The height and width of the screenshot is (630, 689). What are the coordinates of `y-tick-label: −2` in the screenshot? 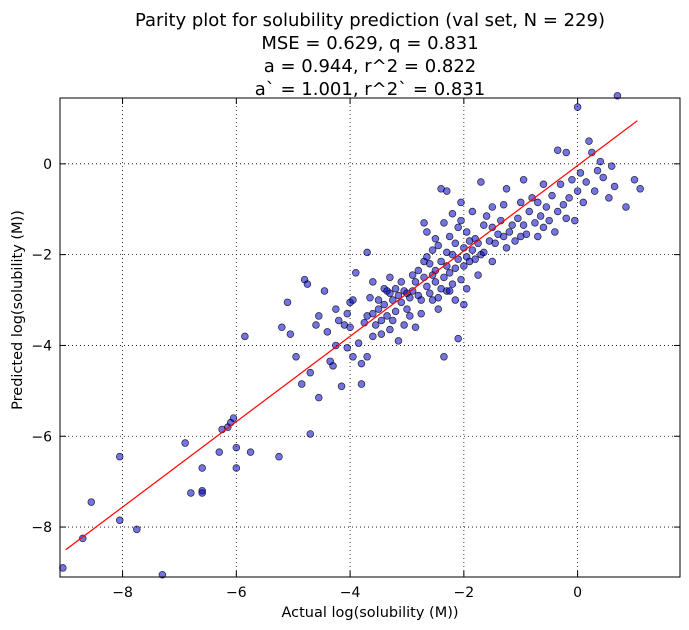 It's located at (41, 256).